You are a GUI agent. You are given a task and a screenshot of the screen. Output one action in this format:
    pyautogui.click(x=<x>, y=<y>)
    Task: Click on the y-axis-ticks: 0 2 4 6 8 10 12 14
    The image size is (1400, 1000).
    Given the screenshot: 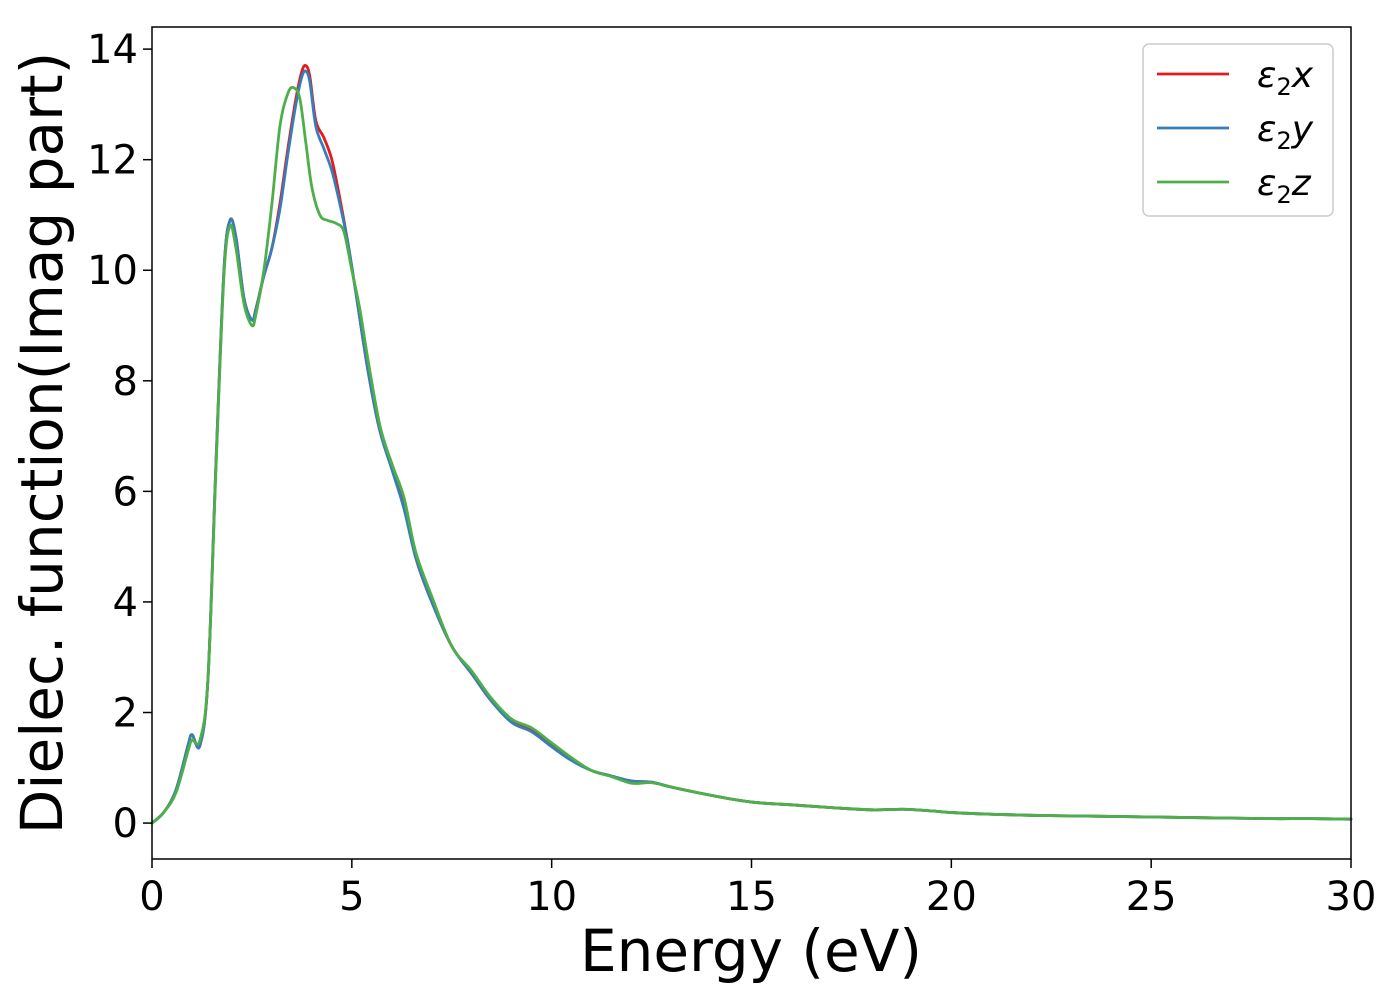 What is the action you would take?
    pyautogui.click(x=119, y=437)
    